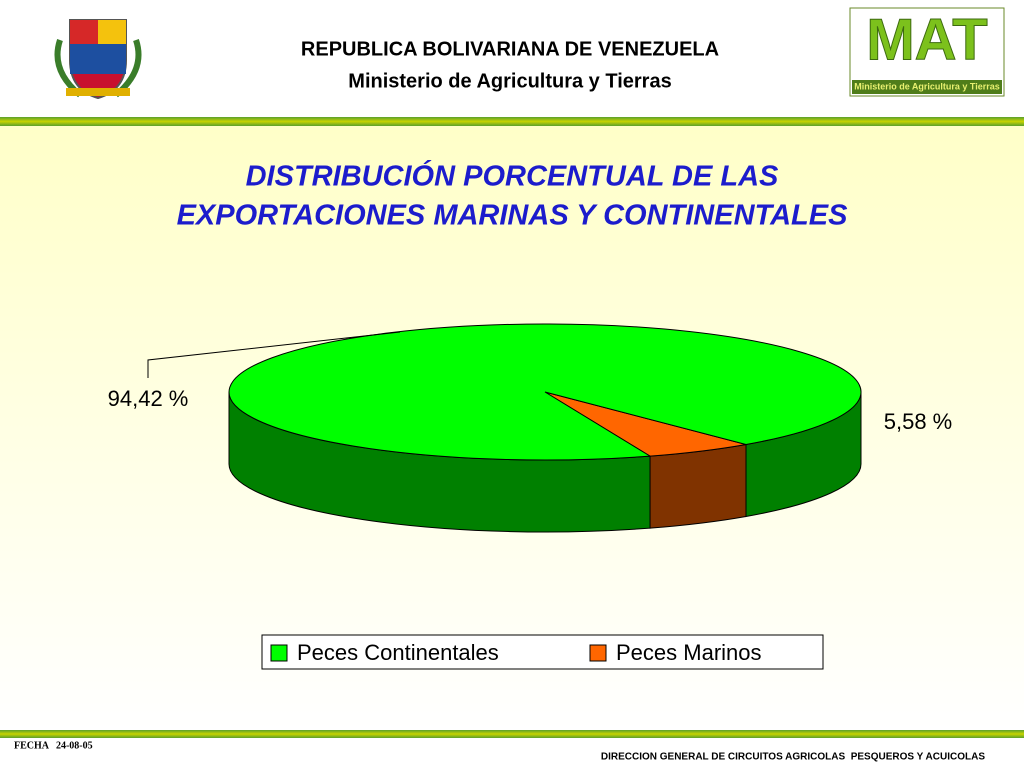 The height and width of the screenshot is (768, 1024). What do you see at coordinates (545, 392) in the screenshot?
I see `pie-slice` at bounding box center [545, 392].